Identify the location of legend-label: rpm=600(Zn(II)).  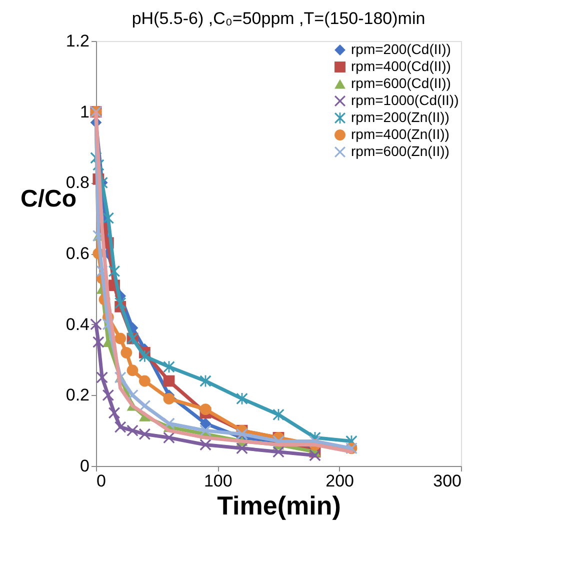
(400, 151).